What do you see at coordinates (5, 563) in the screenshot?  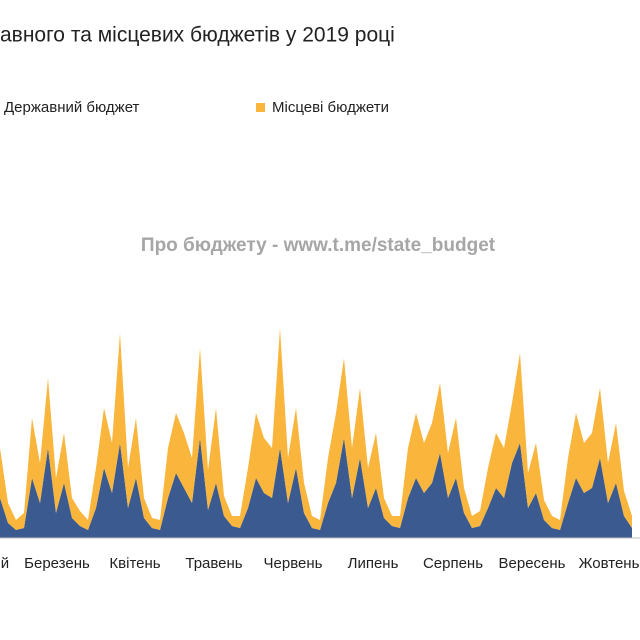 I see `x-tick-label: й` at bounding box center [5, 563].